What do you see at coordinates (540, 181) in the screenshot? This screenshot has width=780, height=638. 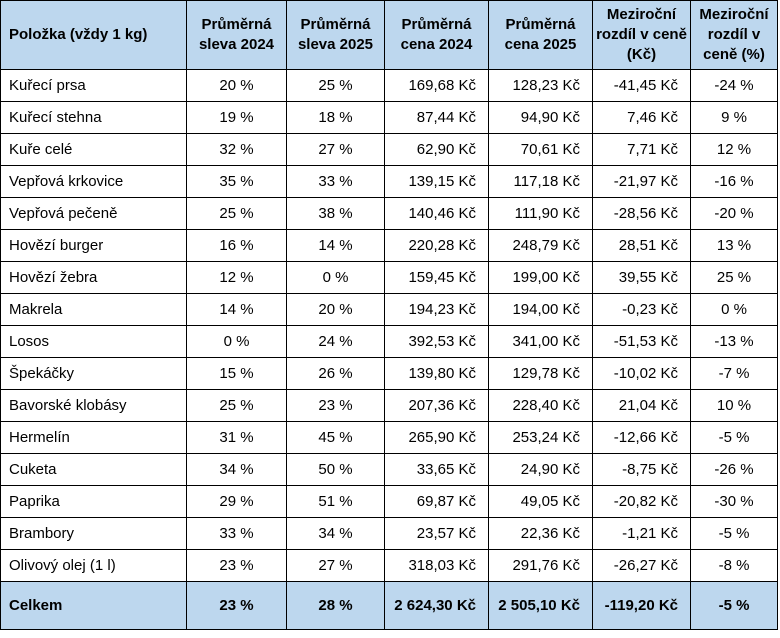 I see `price-2025: 117,18 Kč` at bounding box center [540, 181].